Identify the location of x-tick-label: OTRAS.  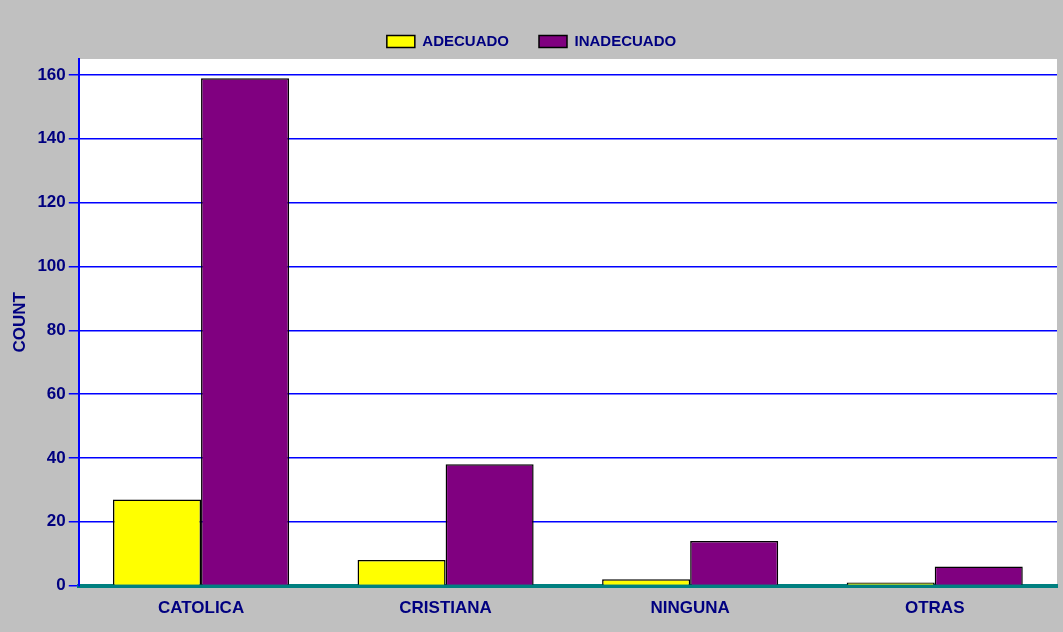
(934, 608).